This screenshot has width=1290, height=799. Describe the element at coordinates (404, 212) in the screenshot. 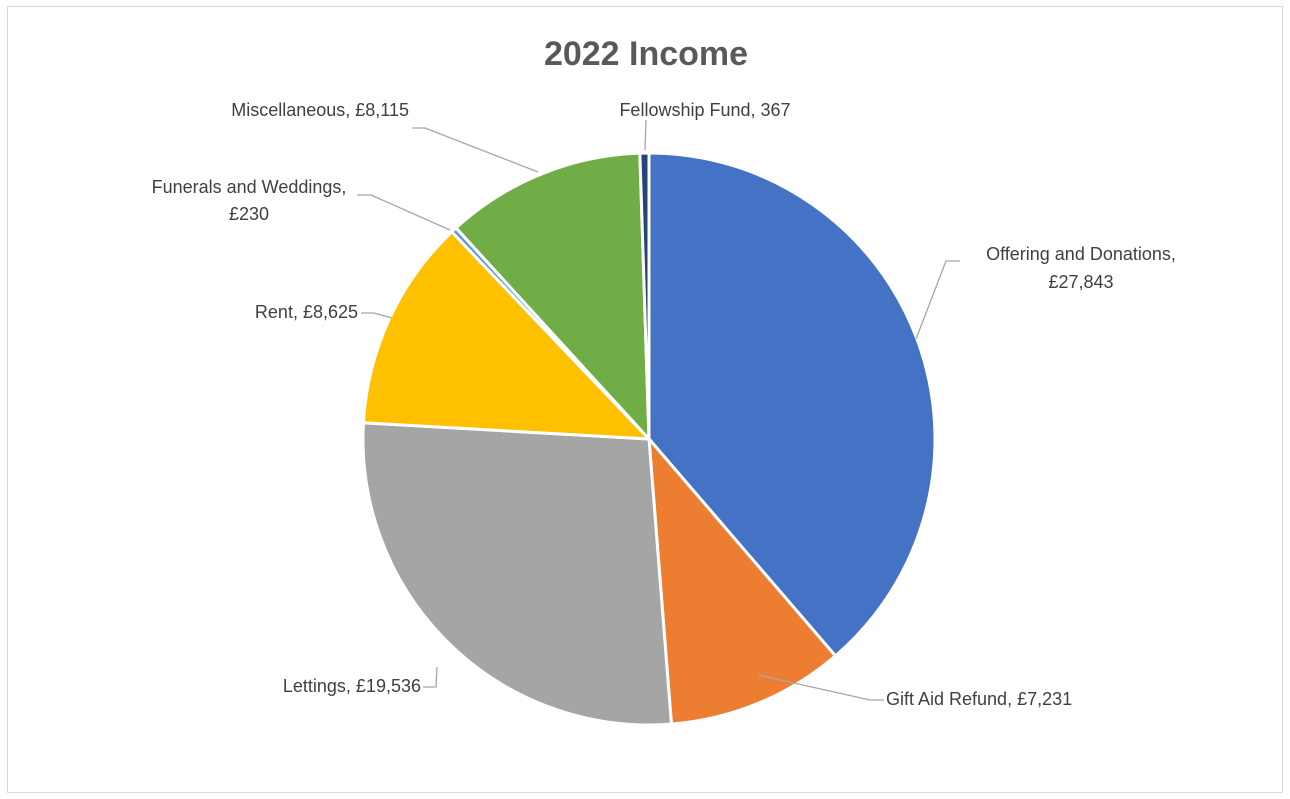

I see `leader-line-funerals` at that location.